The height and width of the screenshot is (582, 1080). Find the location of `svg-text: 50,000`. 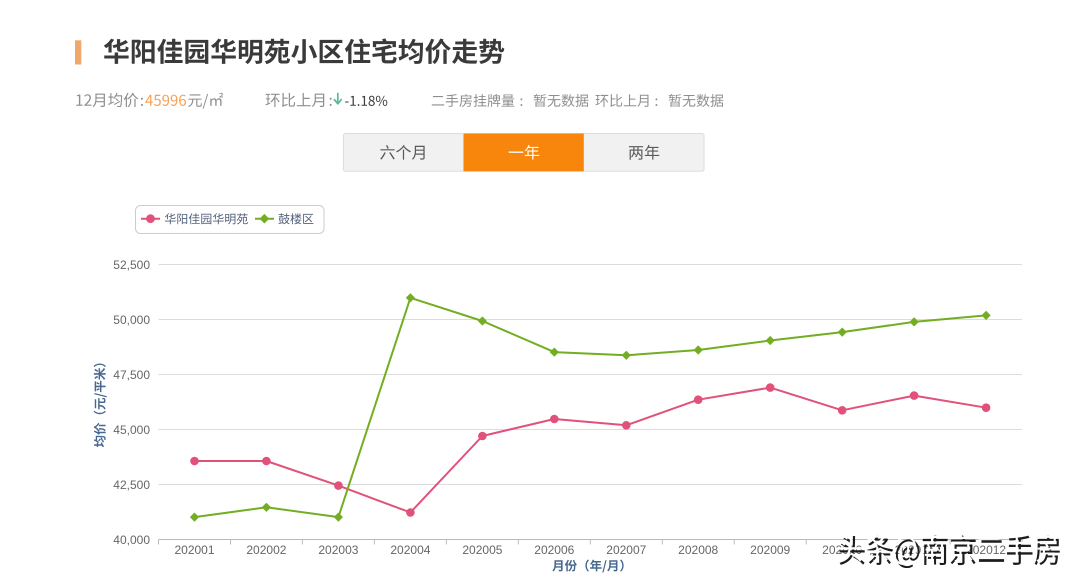

svg-text: 50,000 is located at coordinates (131, 320).